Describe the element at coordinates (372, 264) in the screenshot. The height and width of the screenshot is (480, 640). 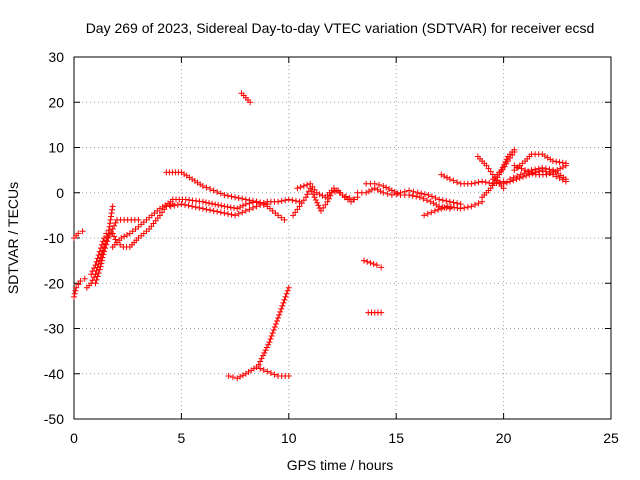
I see `series-iso-14a` at that location.